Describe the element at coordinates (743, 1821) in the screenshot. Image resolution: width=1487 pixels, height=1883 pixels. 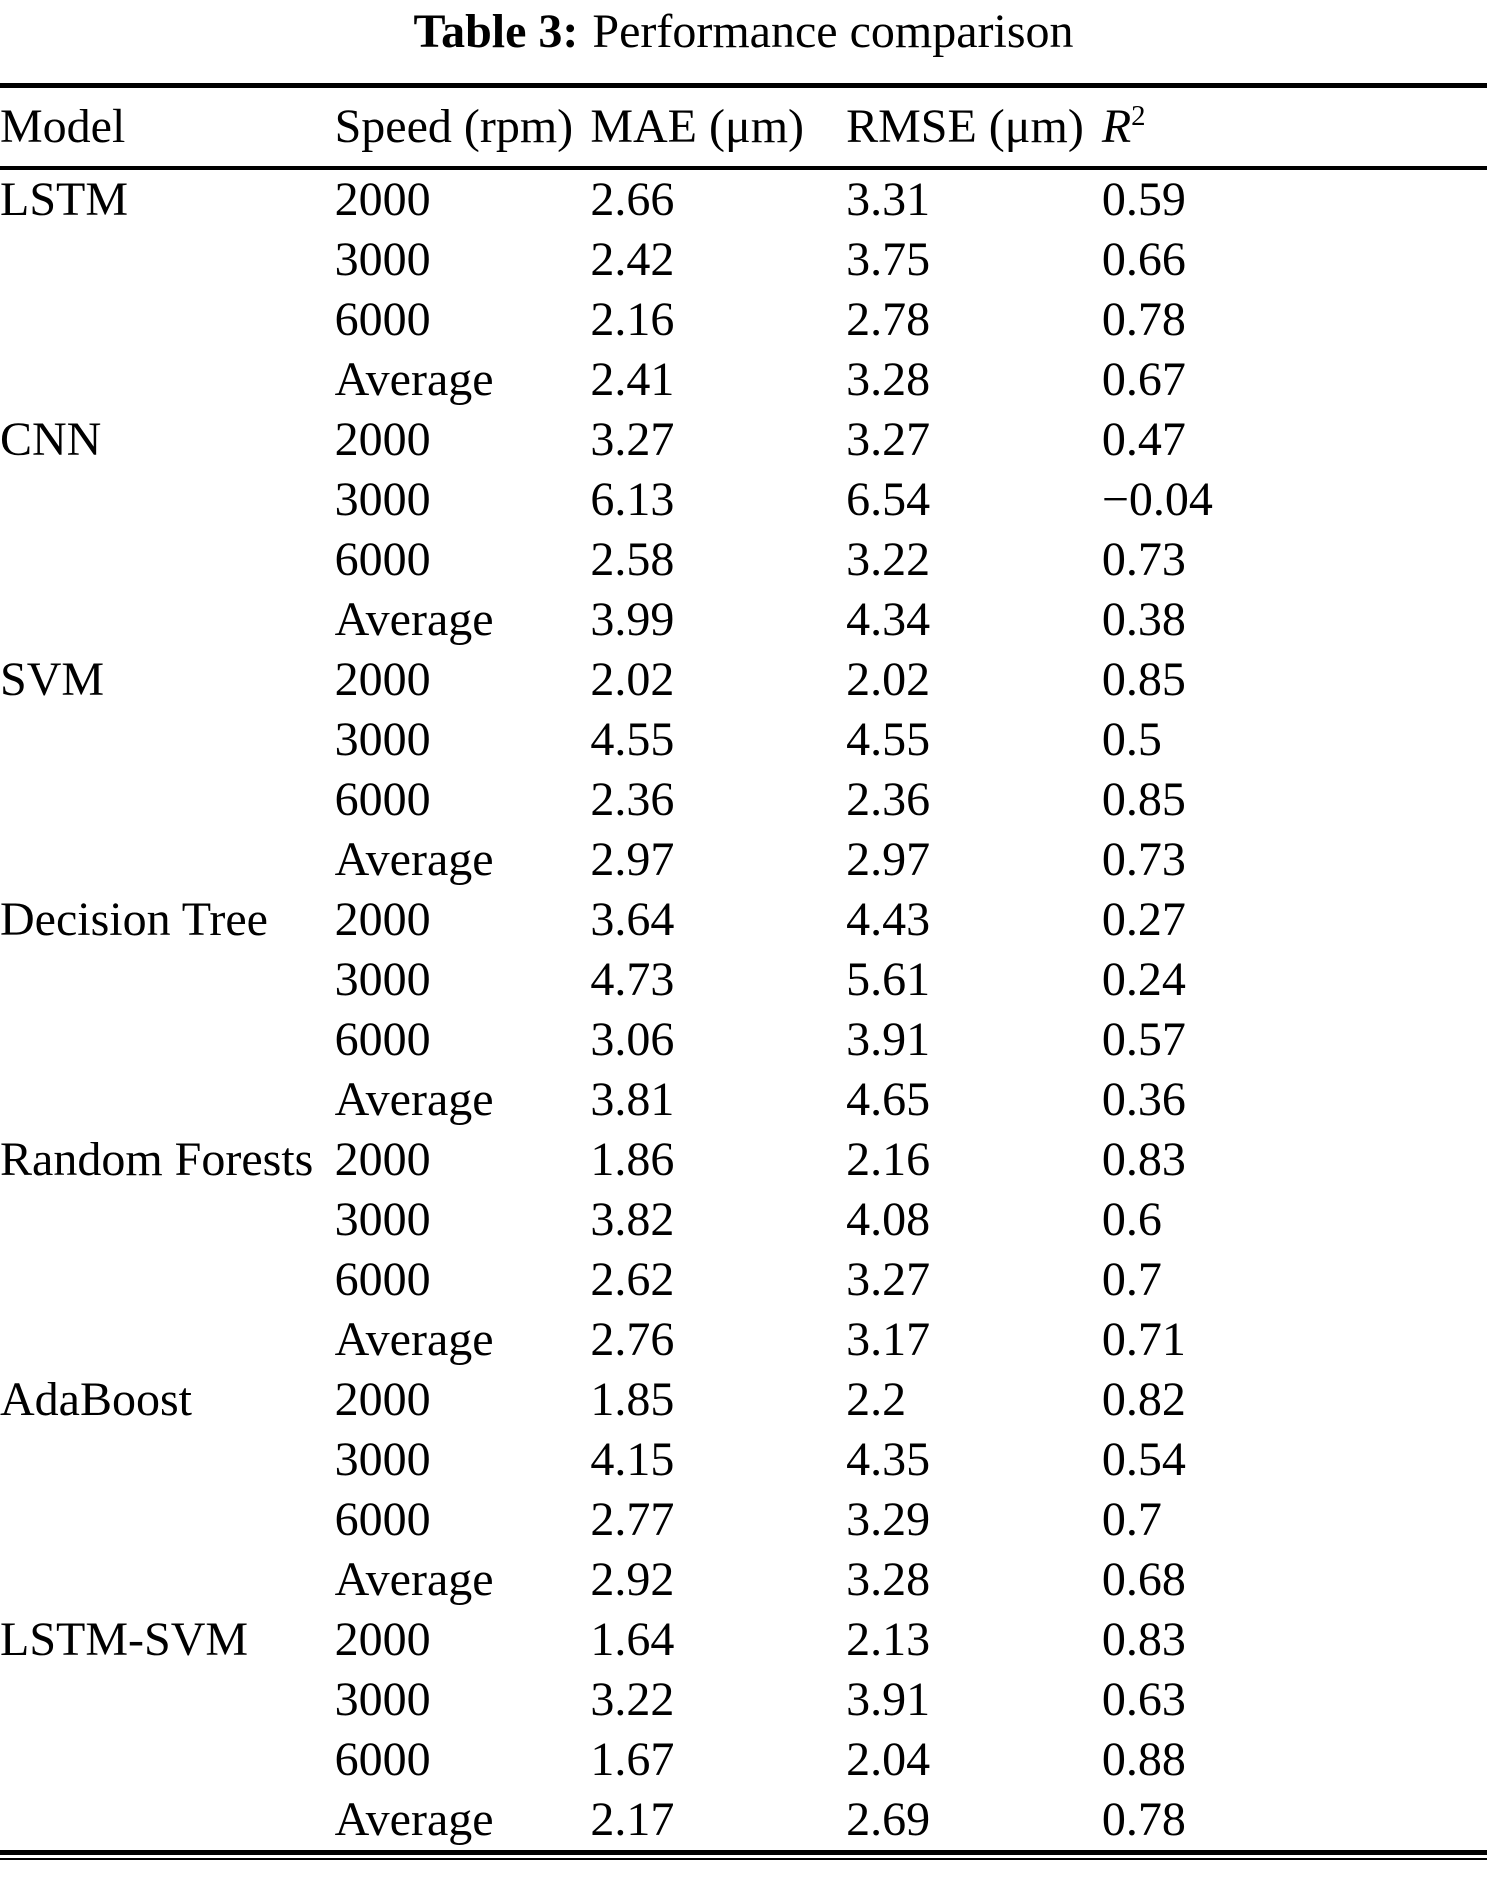
I see `table-row: Average 2.17 2.69 0.78` at that location.